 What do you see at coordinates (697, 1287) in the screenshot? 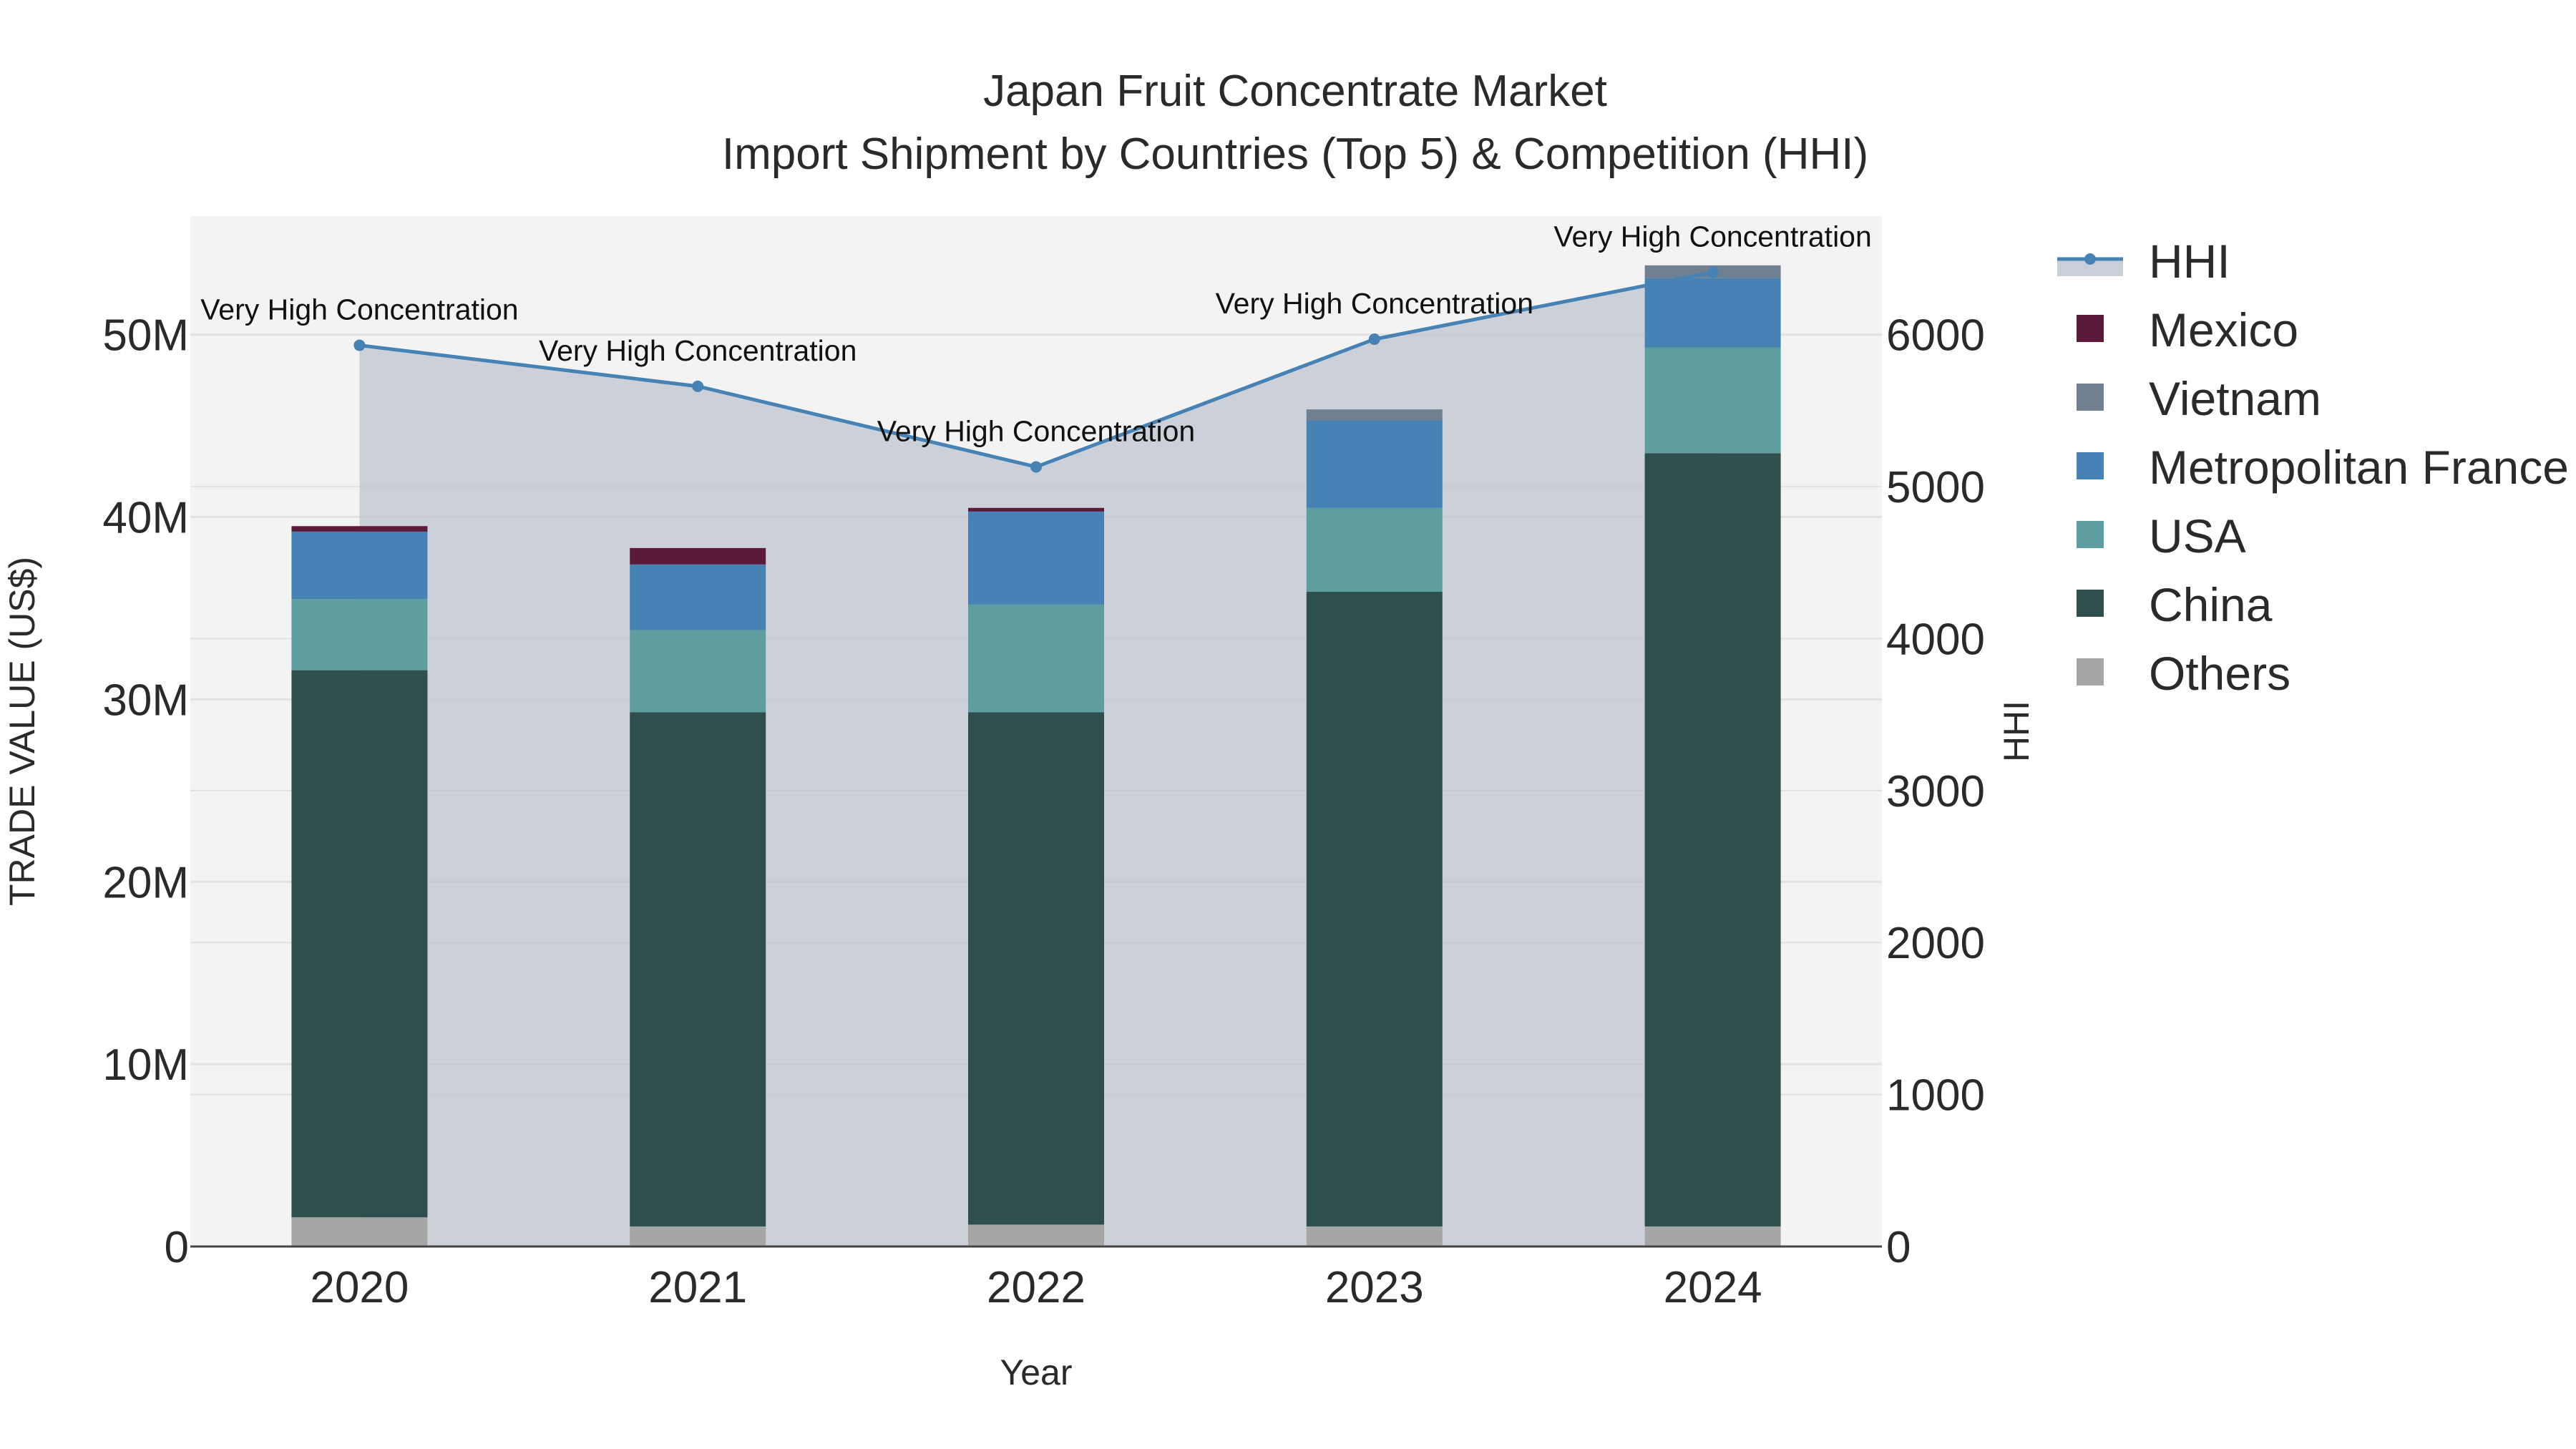
I see `x-tick-label-2021: 2021` at bounding box center [697, 1287].